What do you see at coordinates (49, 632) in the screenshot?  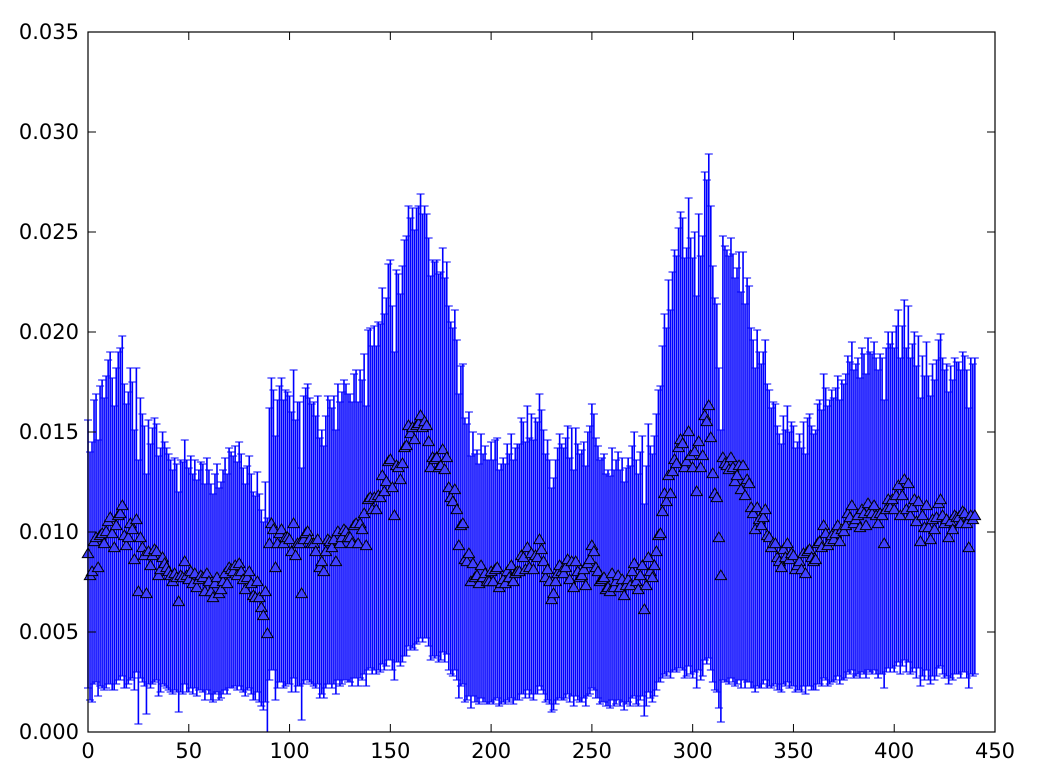 I see `y-tick-label: 0.005` at bounding box center [49, 632].